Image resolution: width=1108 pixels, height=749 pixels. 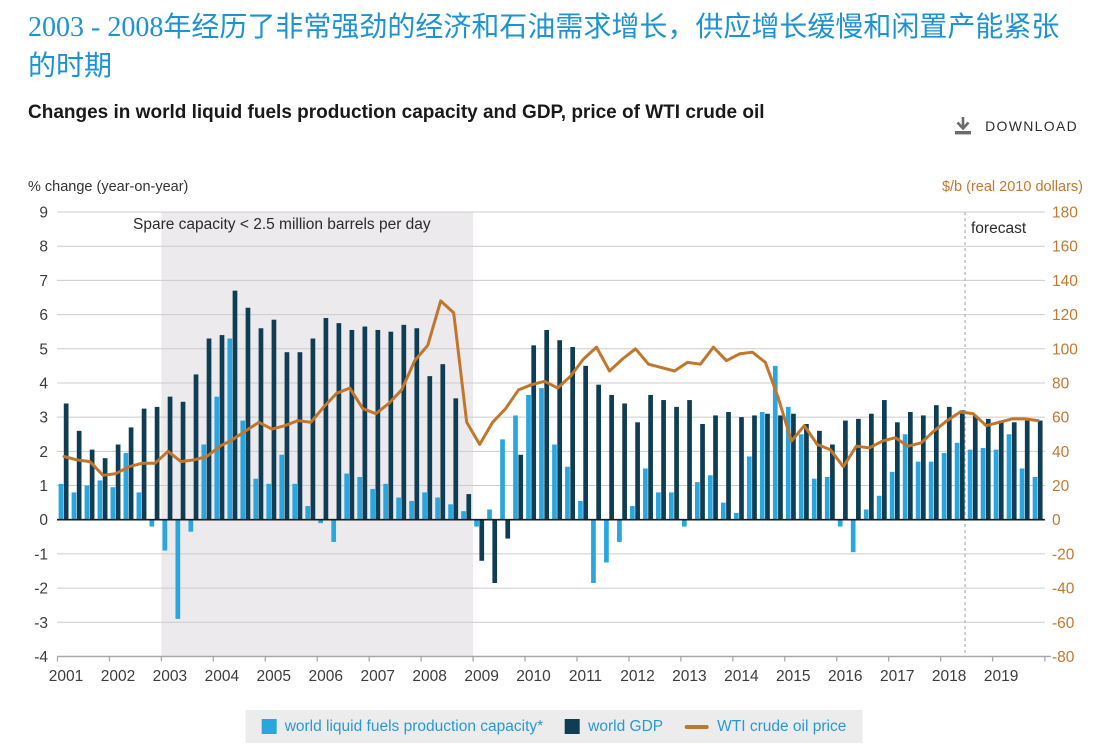 I want to click on right-axis-tick-label: 100, so click(x=1065, y=349).